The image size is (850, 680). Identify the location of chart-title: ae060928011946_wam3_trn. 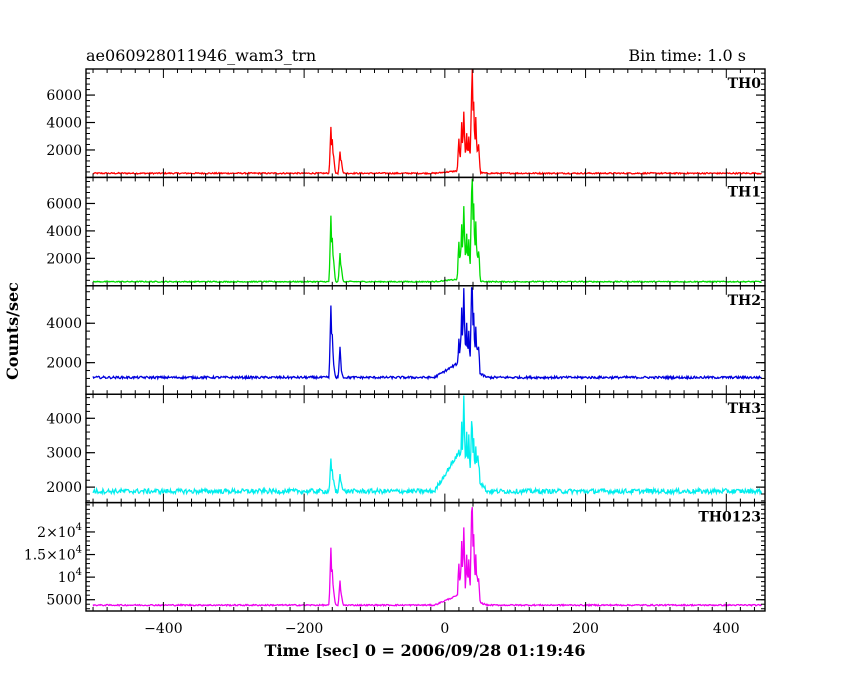
(201, 55).